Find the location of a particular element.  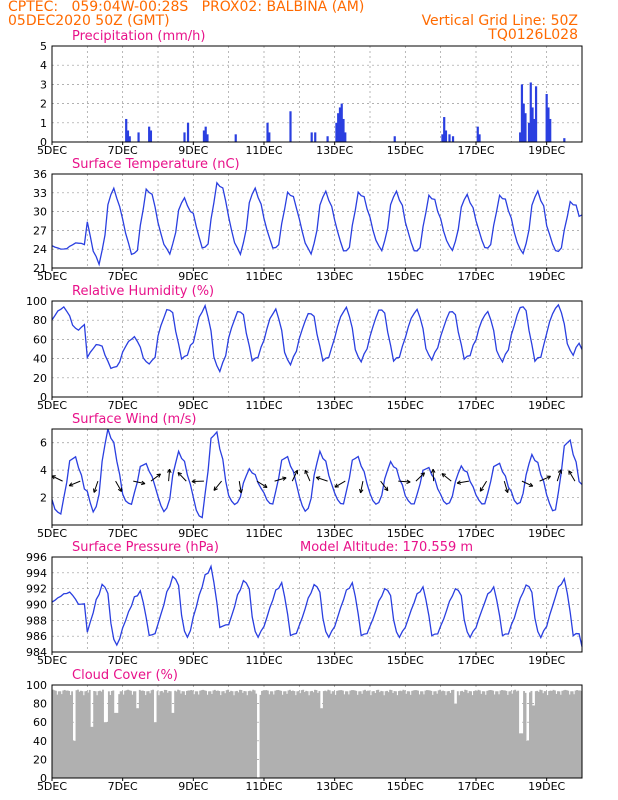

y-tick-label: 2 is located at coordinates (43, 498).